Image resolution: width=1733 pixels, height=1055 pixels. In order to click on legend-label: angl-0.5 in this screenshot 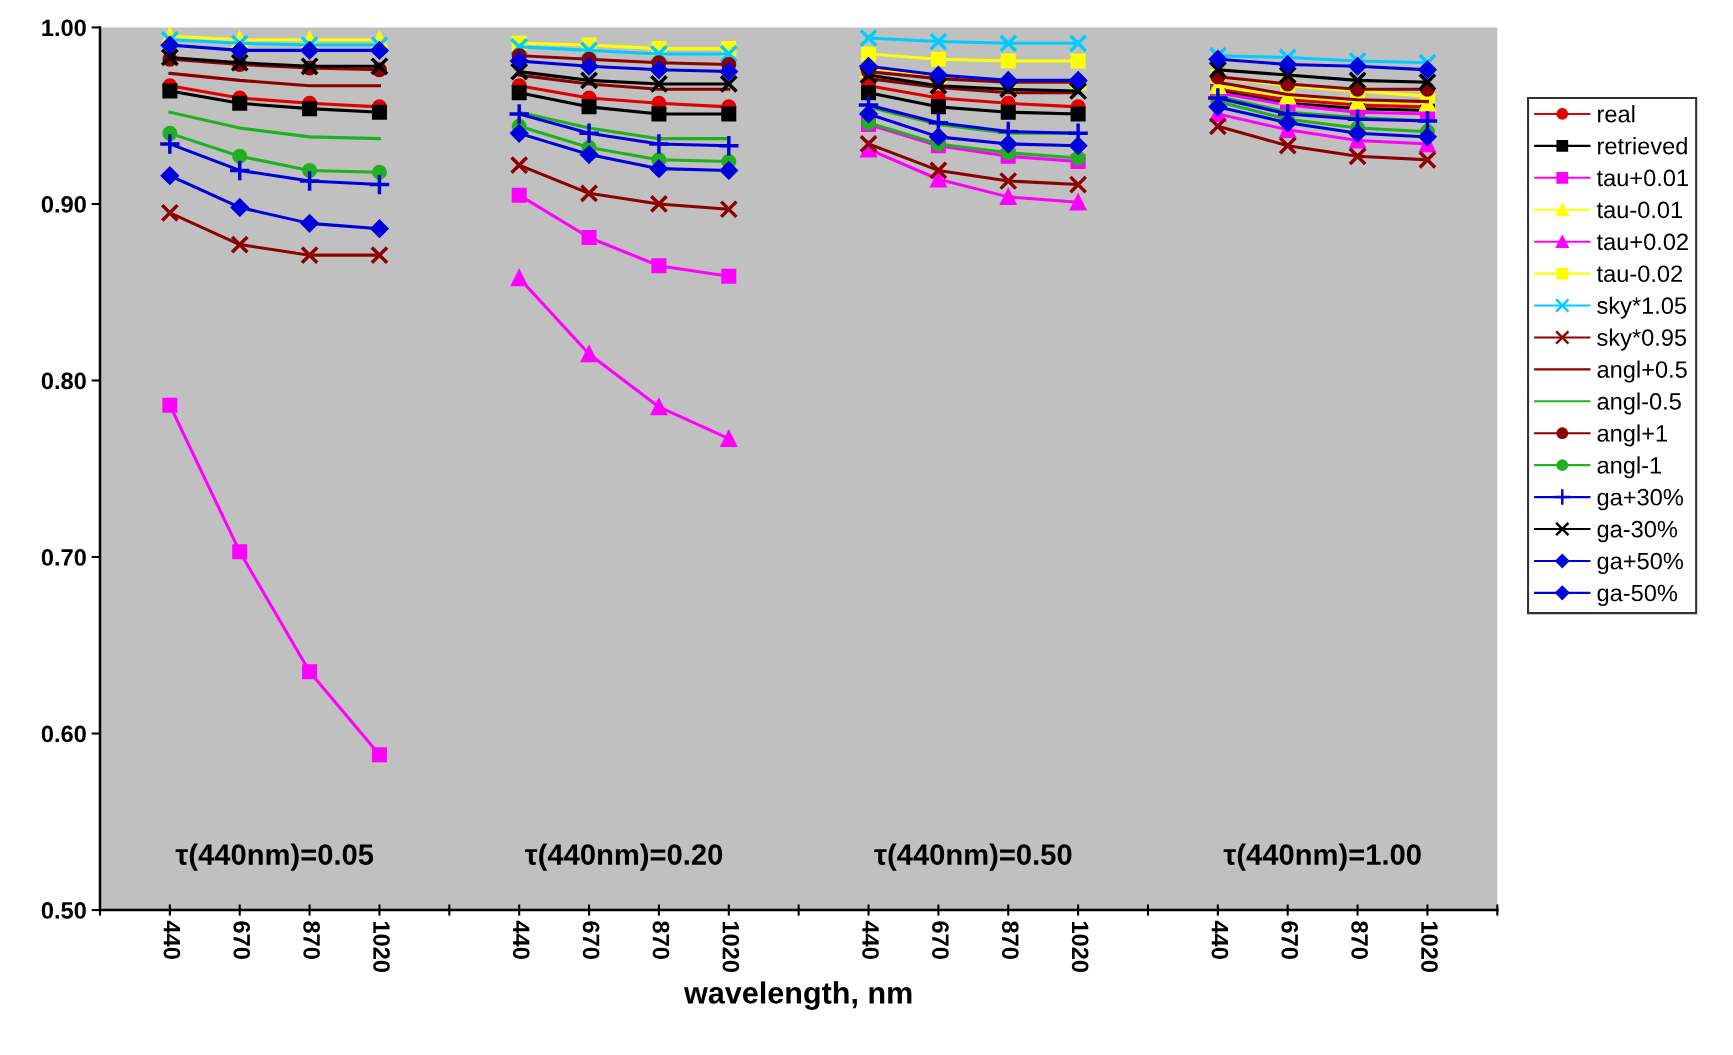, I will do `click(1639, 403)`.